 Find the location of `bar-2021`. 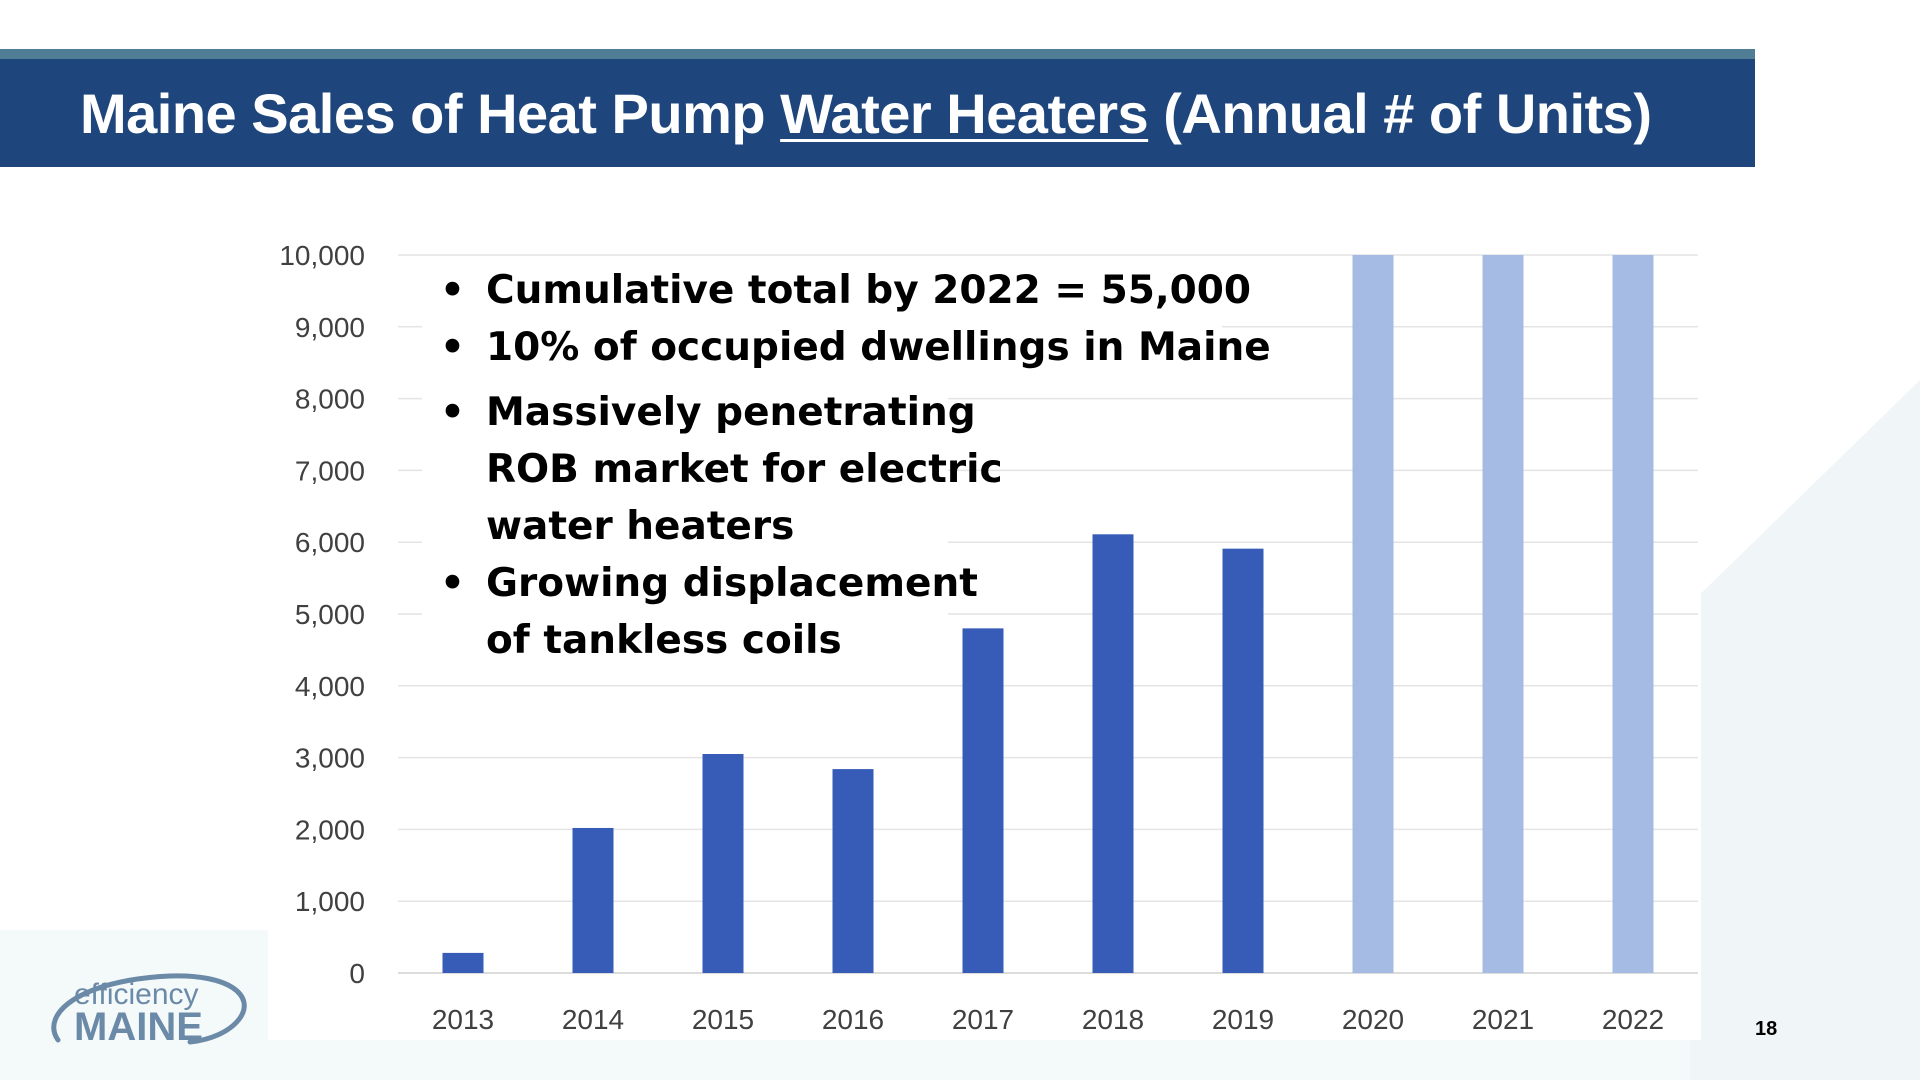

bar-2021 is located at coordinates (1503, 614).